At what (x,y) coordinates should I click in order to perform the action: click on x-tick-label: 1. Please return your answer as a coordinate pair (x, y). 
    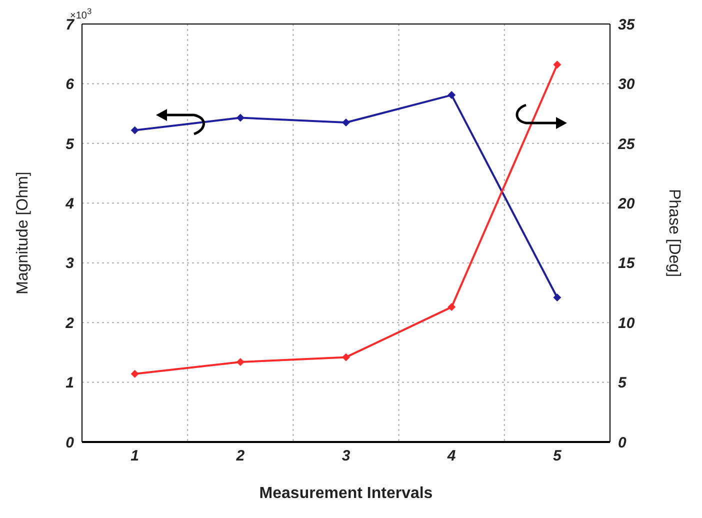
    Looking at the image, I should click on (134, 456).